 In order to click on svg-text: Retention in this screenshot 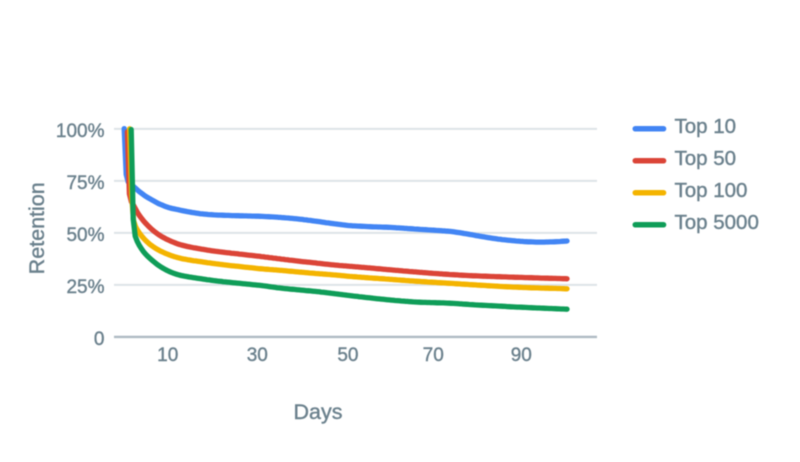, I will do `click(37, 228)`.